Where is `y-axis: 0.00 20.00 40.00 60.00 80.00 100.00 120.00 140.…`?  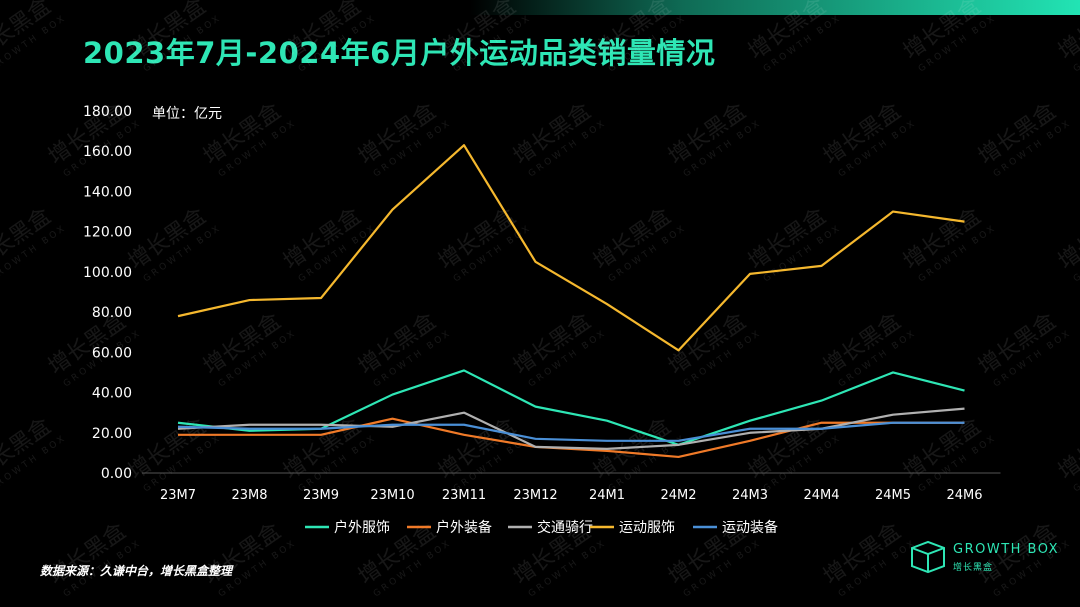
y-axis: 0.00 20.00 40.00 60.00 80.00 100.00 120.00 140.… is located at coordinates (107, 293).